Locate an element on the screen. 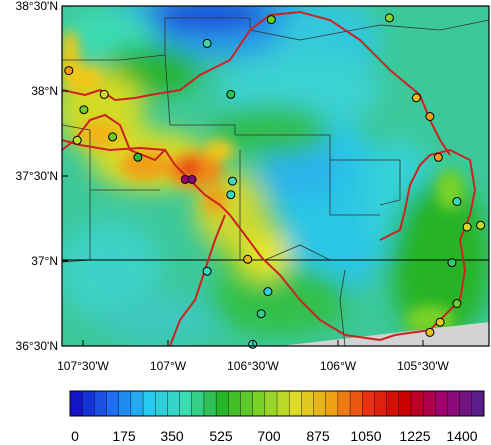  lon-axis is located at coordinates (253, 343).